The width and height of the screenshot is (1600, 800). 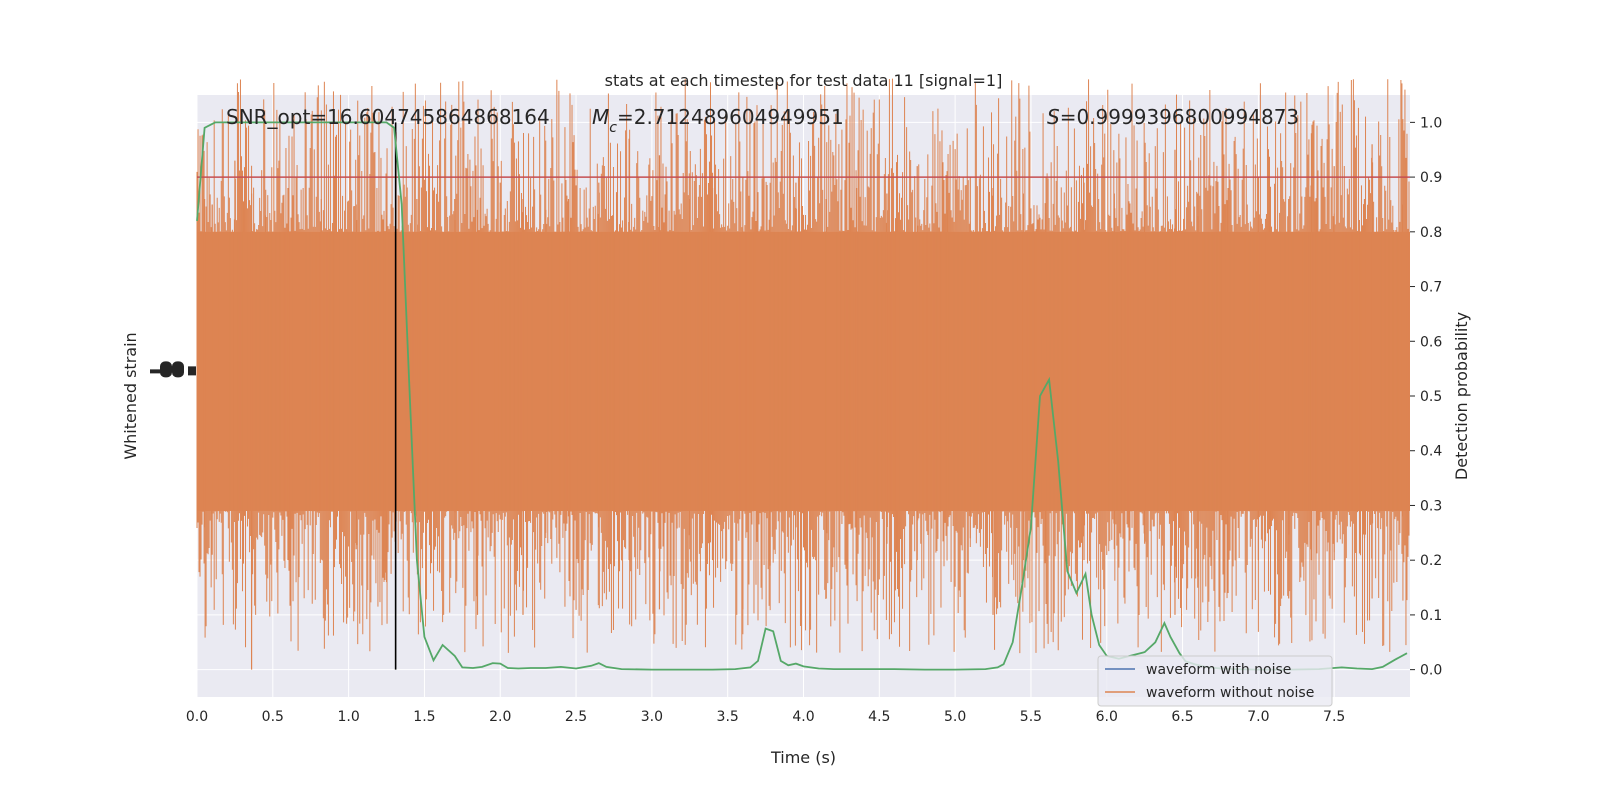 I want to click on x-tick-label: 4.0, so click(x=803, y=717).